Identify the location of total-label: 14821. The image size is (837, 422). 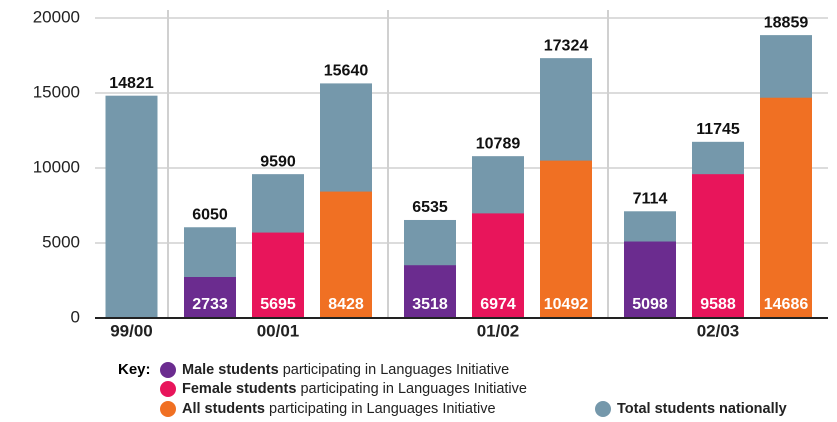
(131, 83).